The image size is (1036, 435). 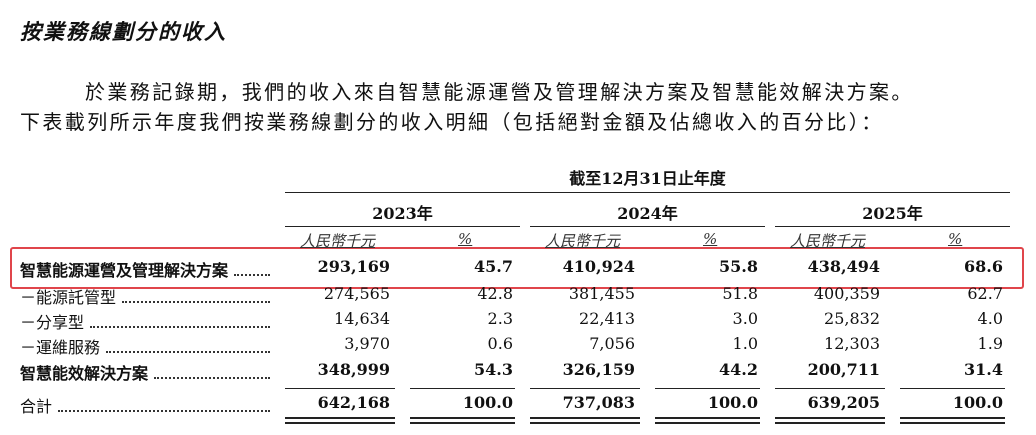 What do you see at coordinates (52, 322) in the screenshot?
I see `row-label-text: －分享型` at bounding box center [52, 322].